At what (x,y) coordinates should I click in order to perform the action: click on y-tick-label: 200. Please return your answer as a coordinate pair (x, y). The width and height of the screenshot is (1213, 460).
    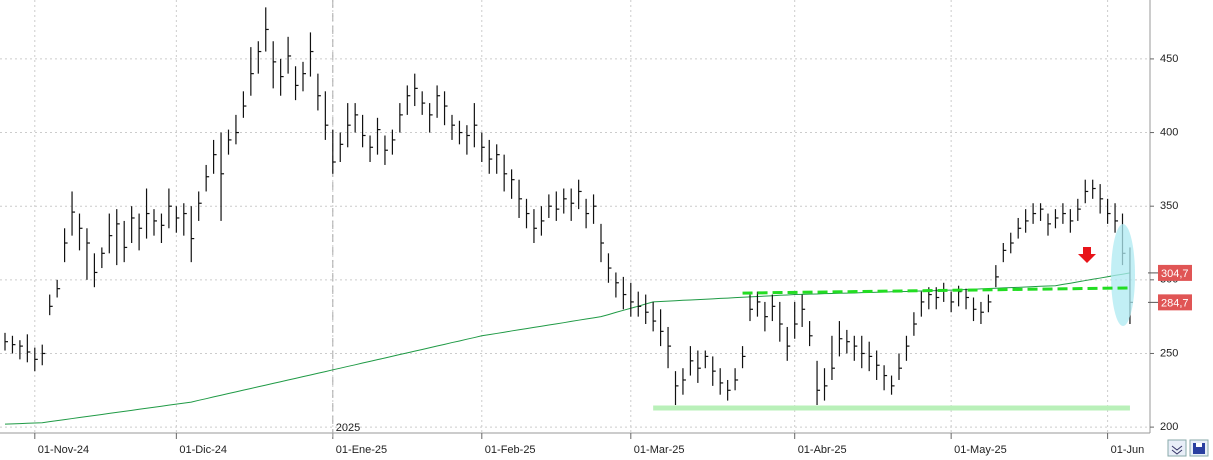
    Looking at the image, I should click on (1169, 427).